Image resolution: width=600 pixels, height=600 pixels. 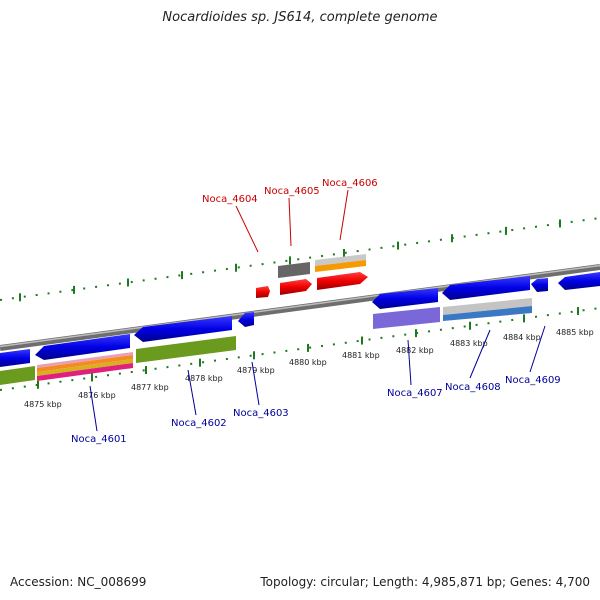 What do you see at coordinates (97, 395) in the screenshot?
I see `kbp-label: 4876 kbp` at bounding box center [97, 395].